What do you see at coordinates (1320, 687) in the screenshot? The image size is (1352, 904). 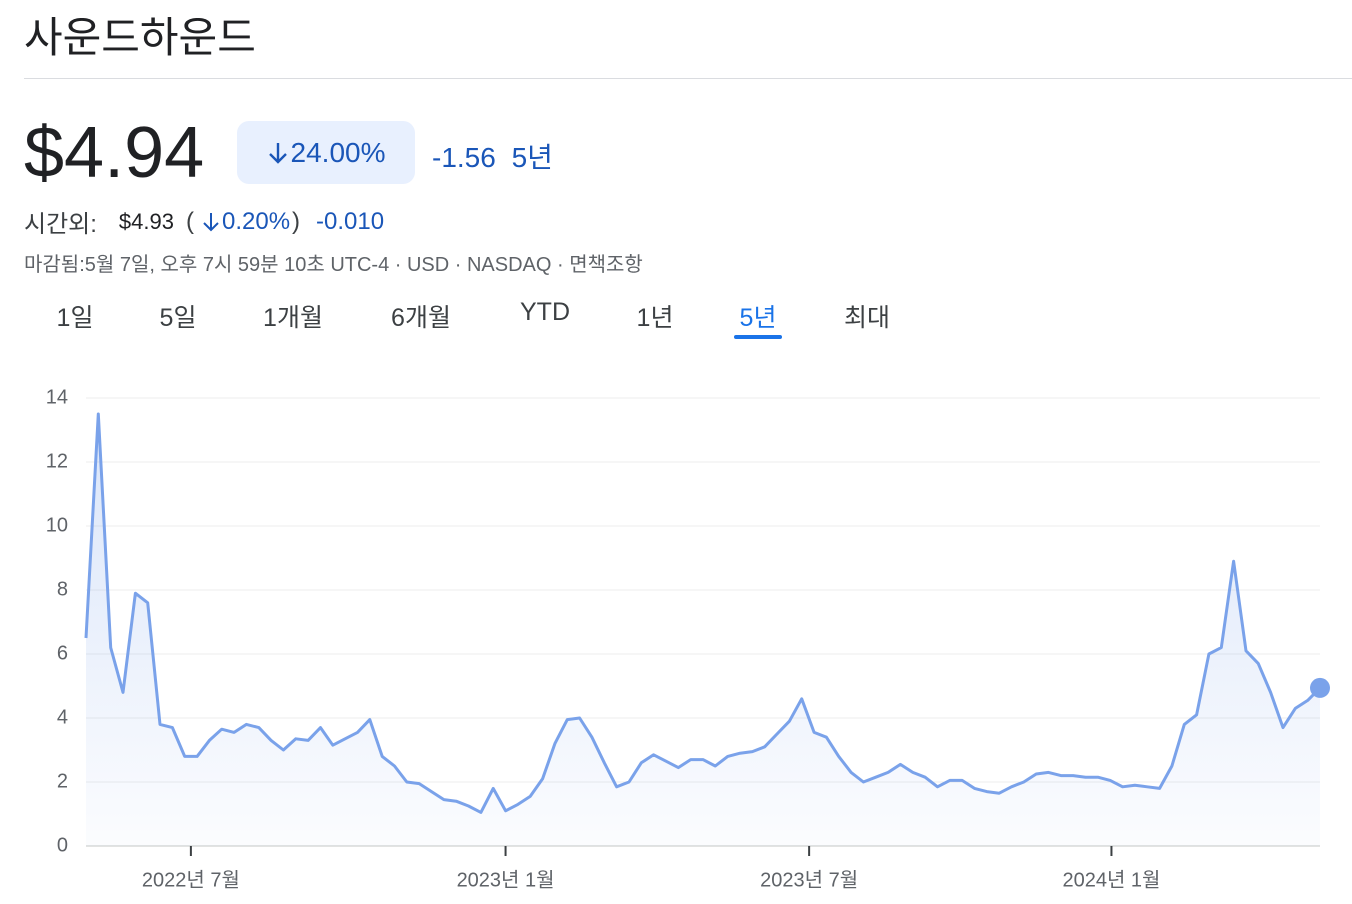 I see `end-dot` at bounding box center [1320, 687].